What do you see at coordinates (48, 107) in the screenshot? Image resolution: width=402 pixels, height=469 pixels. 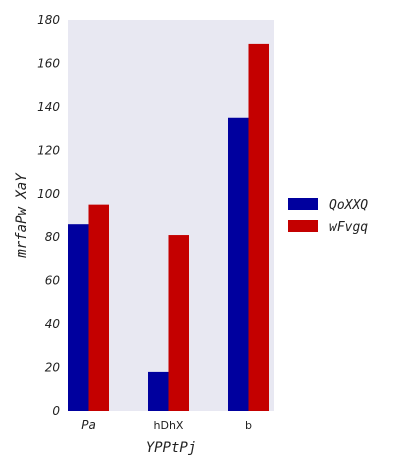 I see `y-tick-label: 140` at bounding box center [48, 107].